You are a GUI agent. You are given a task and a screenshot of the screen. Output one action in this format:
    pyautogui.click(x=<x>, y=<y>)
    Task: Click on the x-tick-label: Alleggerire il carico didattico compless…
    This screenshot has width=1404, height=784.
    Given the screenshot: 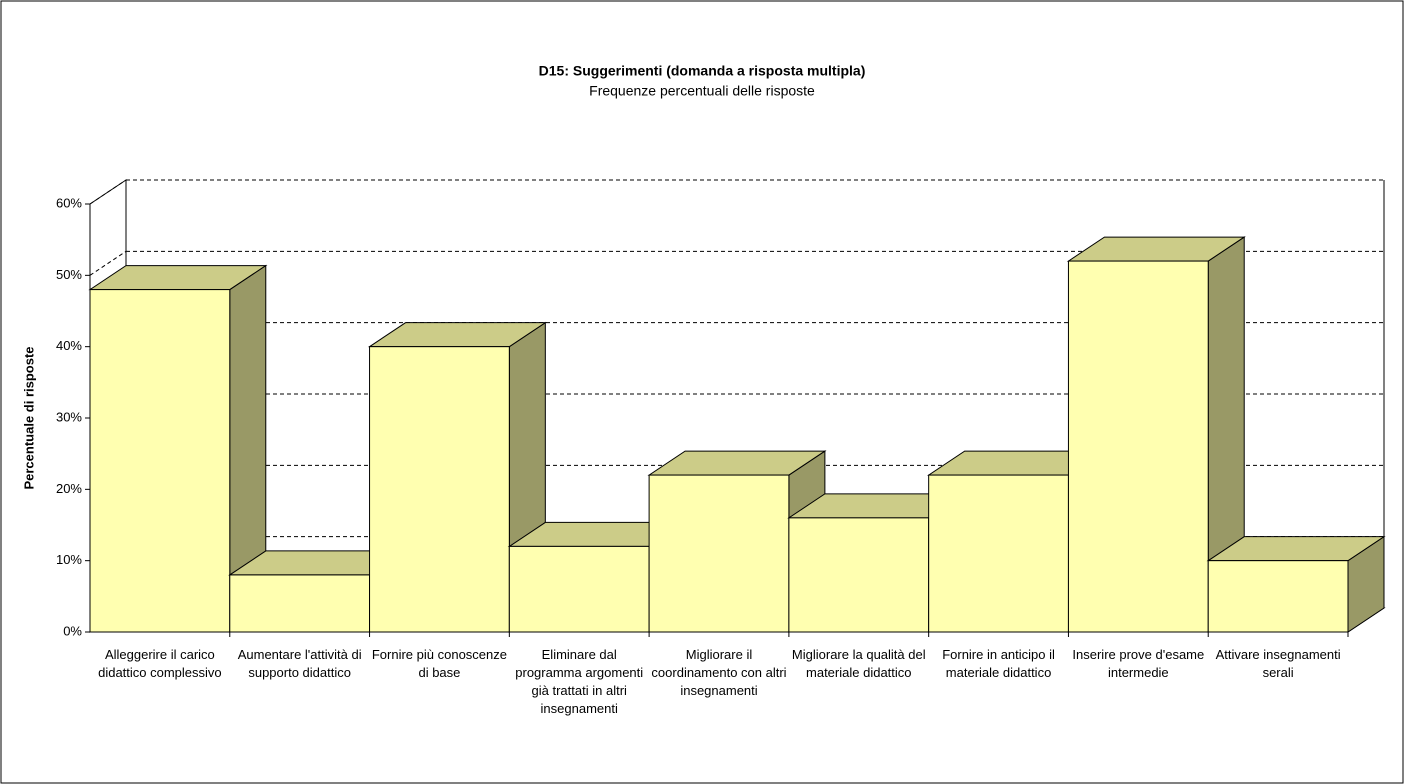 What is the action you would take?
    pyautogui.click(x=160, y=663)
    